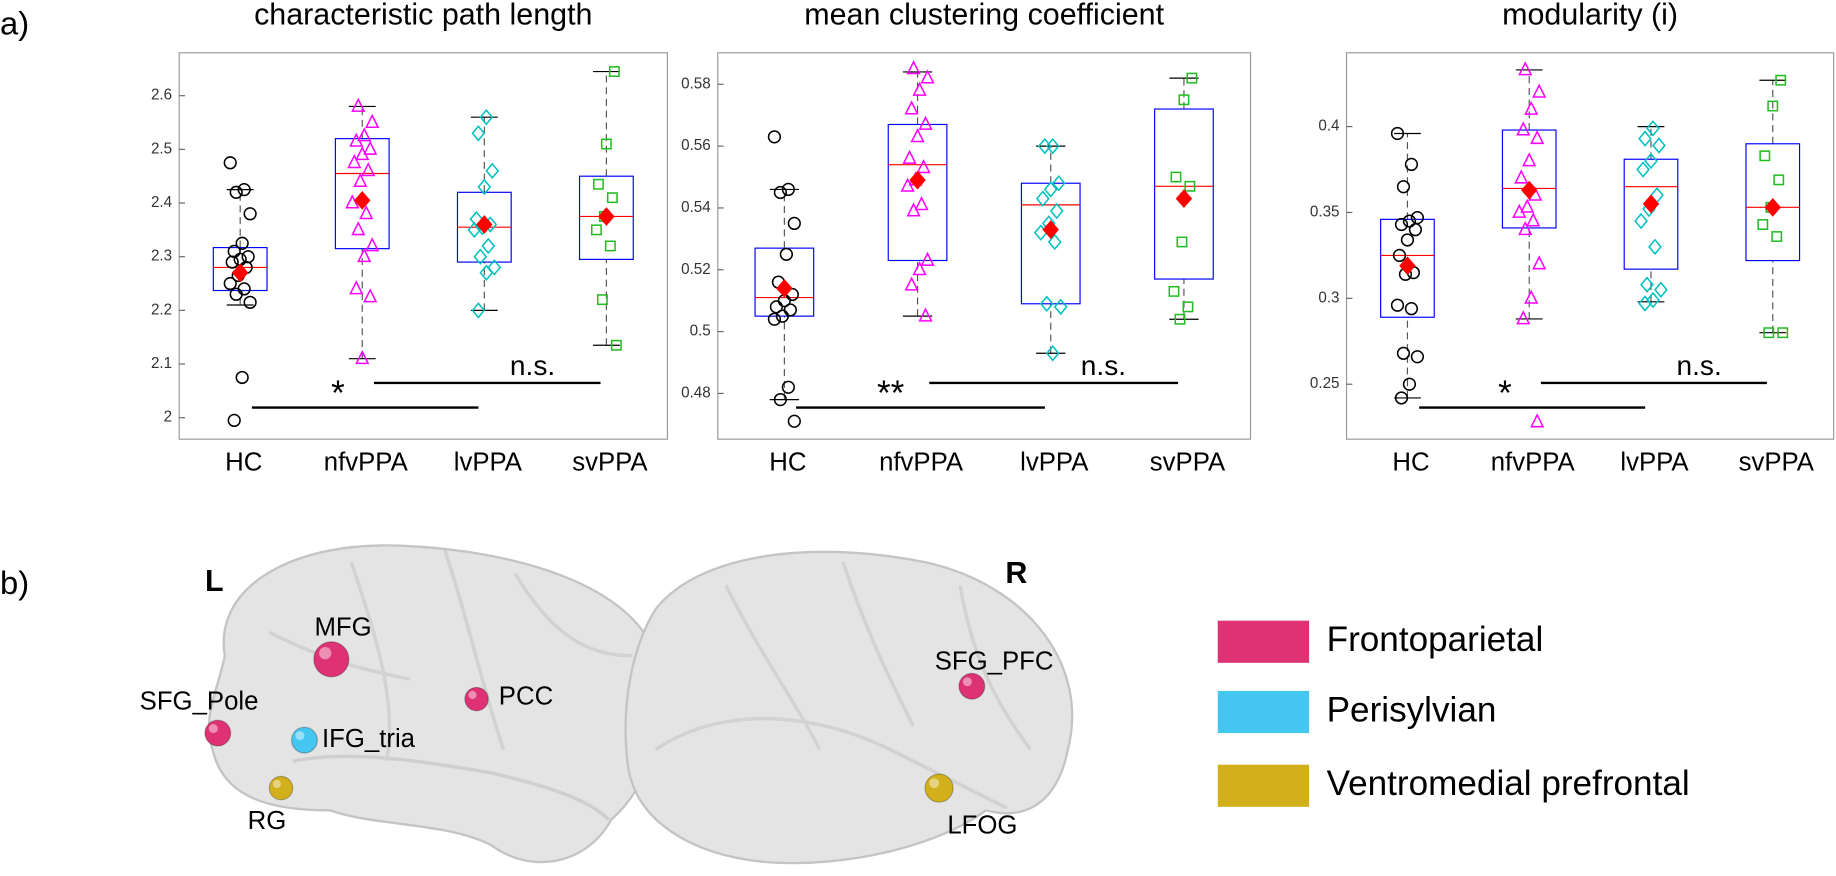  I want to click on y-tick-label: 0.5, so click(700, 331).